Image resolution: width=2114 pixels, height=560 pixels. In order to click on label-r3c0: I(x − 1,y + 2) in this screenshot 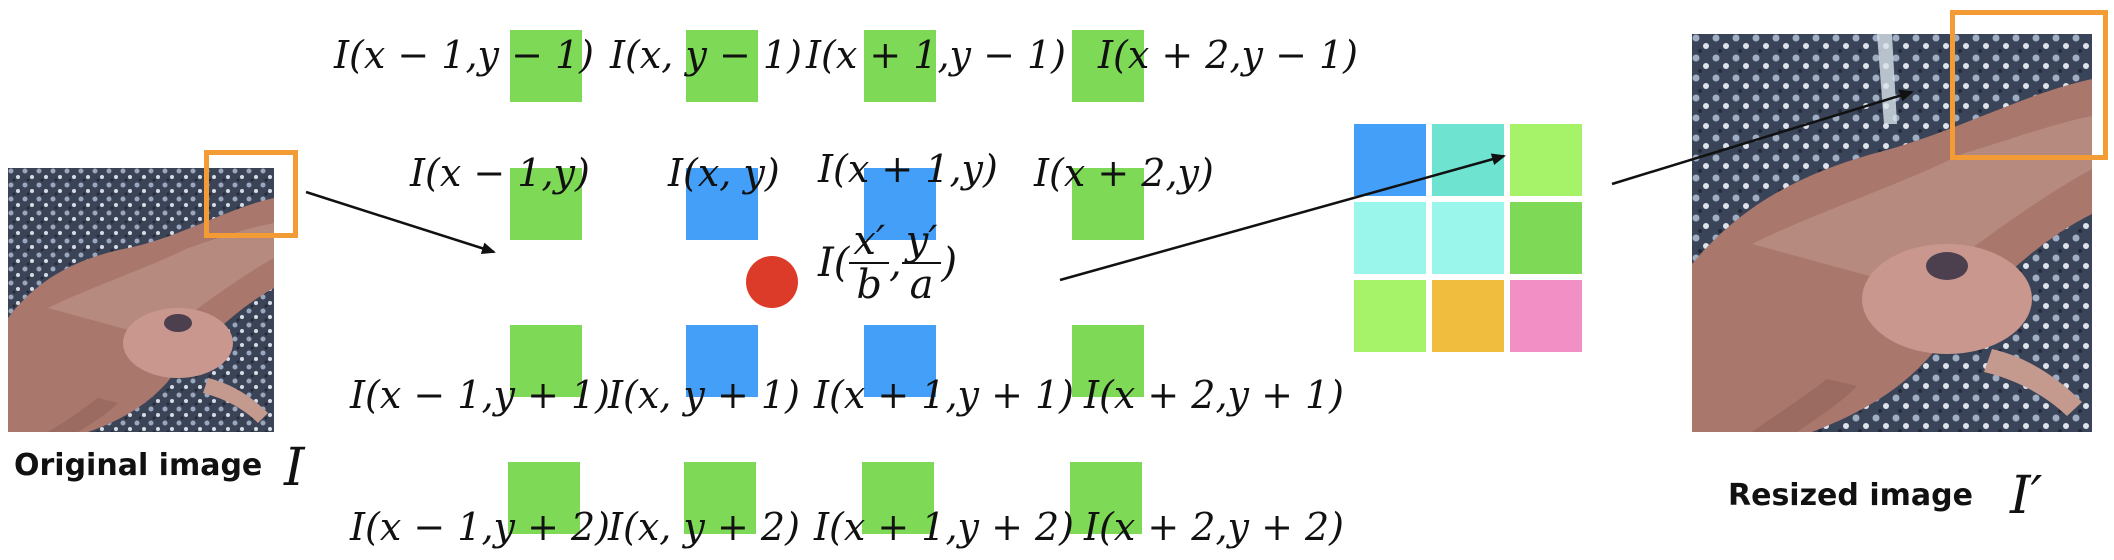, I will do `click(480, 527)`.